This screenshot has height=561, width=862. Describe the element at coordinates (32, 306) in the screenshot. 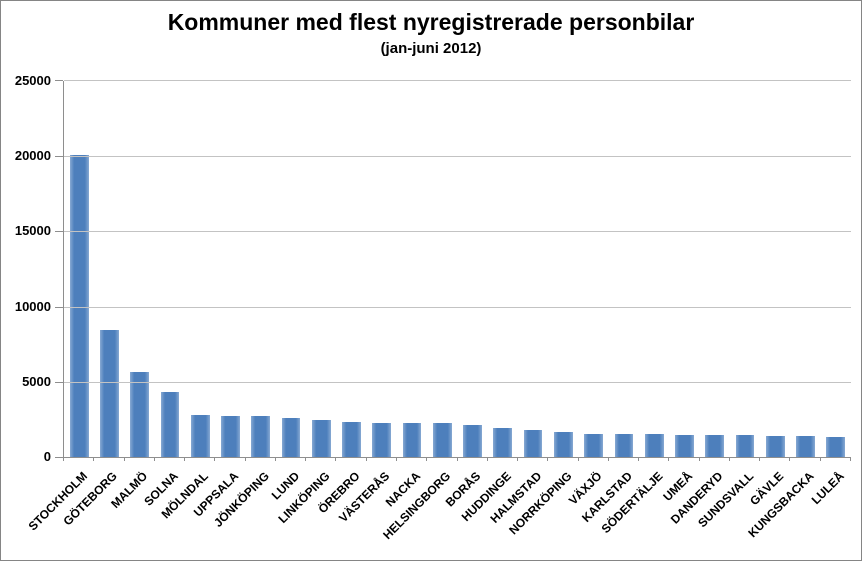

I see `y-axis-label: 10000` at that location.